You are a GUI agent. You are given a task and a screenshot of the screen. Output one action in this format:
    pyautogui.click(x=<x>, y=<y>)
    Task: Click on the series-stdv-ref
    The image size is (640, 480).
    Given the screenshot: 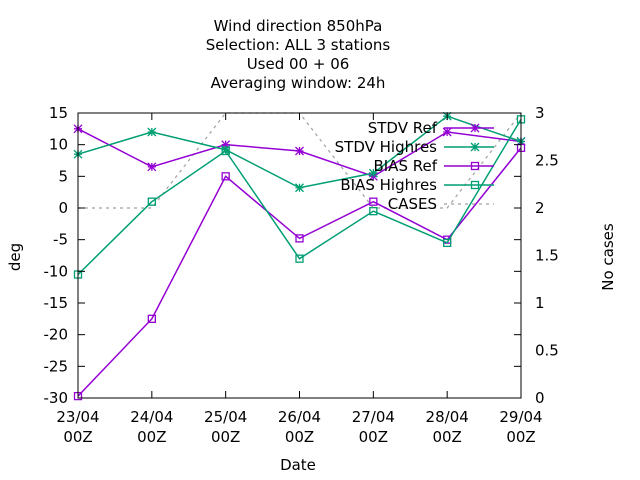 What is the action you would take?
    pyautogui.click(x=299, y=152)
    